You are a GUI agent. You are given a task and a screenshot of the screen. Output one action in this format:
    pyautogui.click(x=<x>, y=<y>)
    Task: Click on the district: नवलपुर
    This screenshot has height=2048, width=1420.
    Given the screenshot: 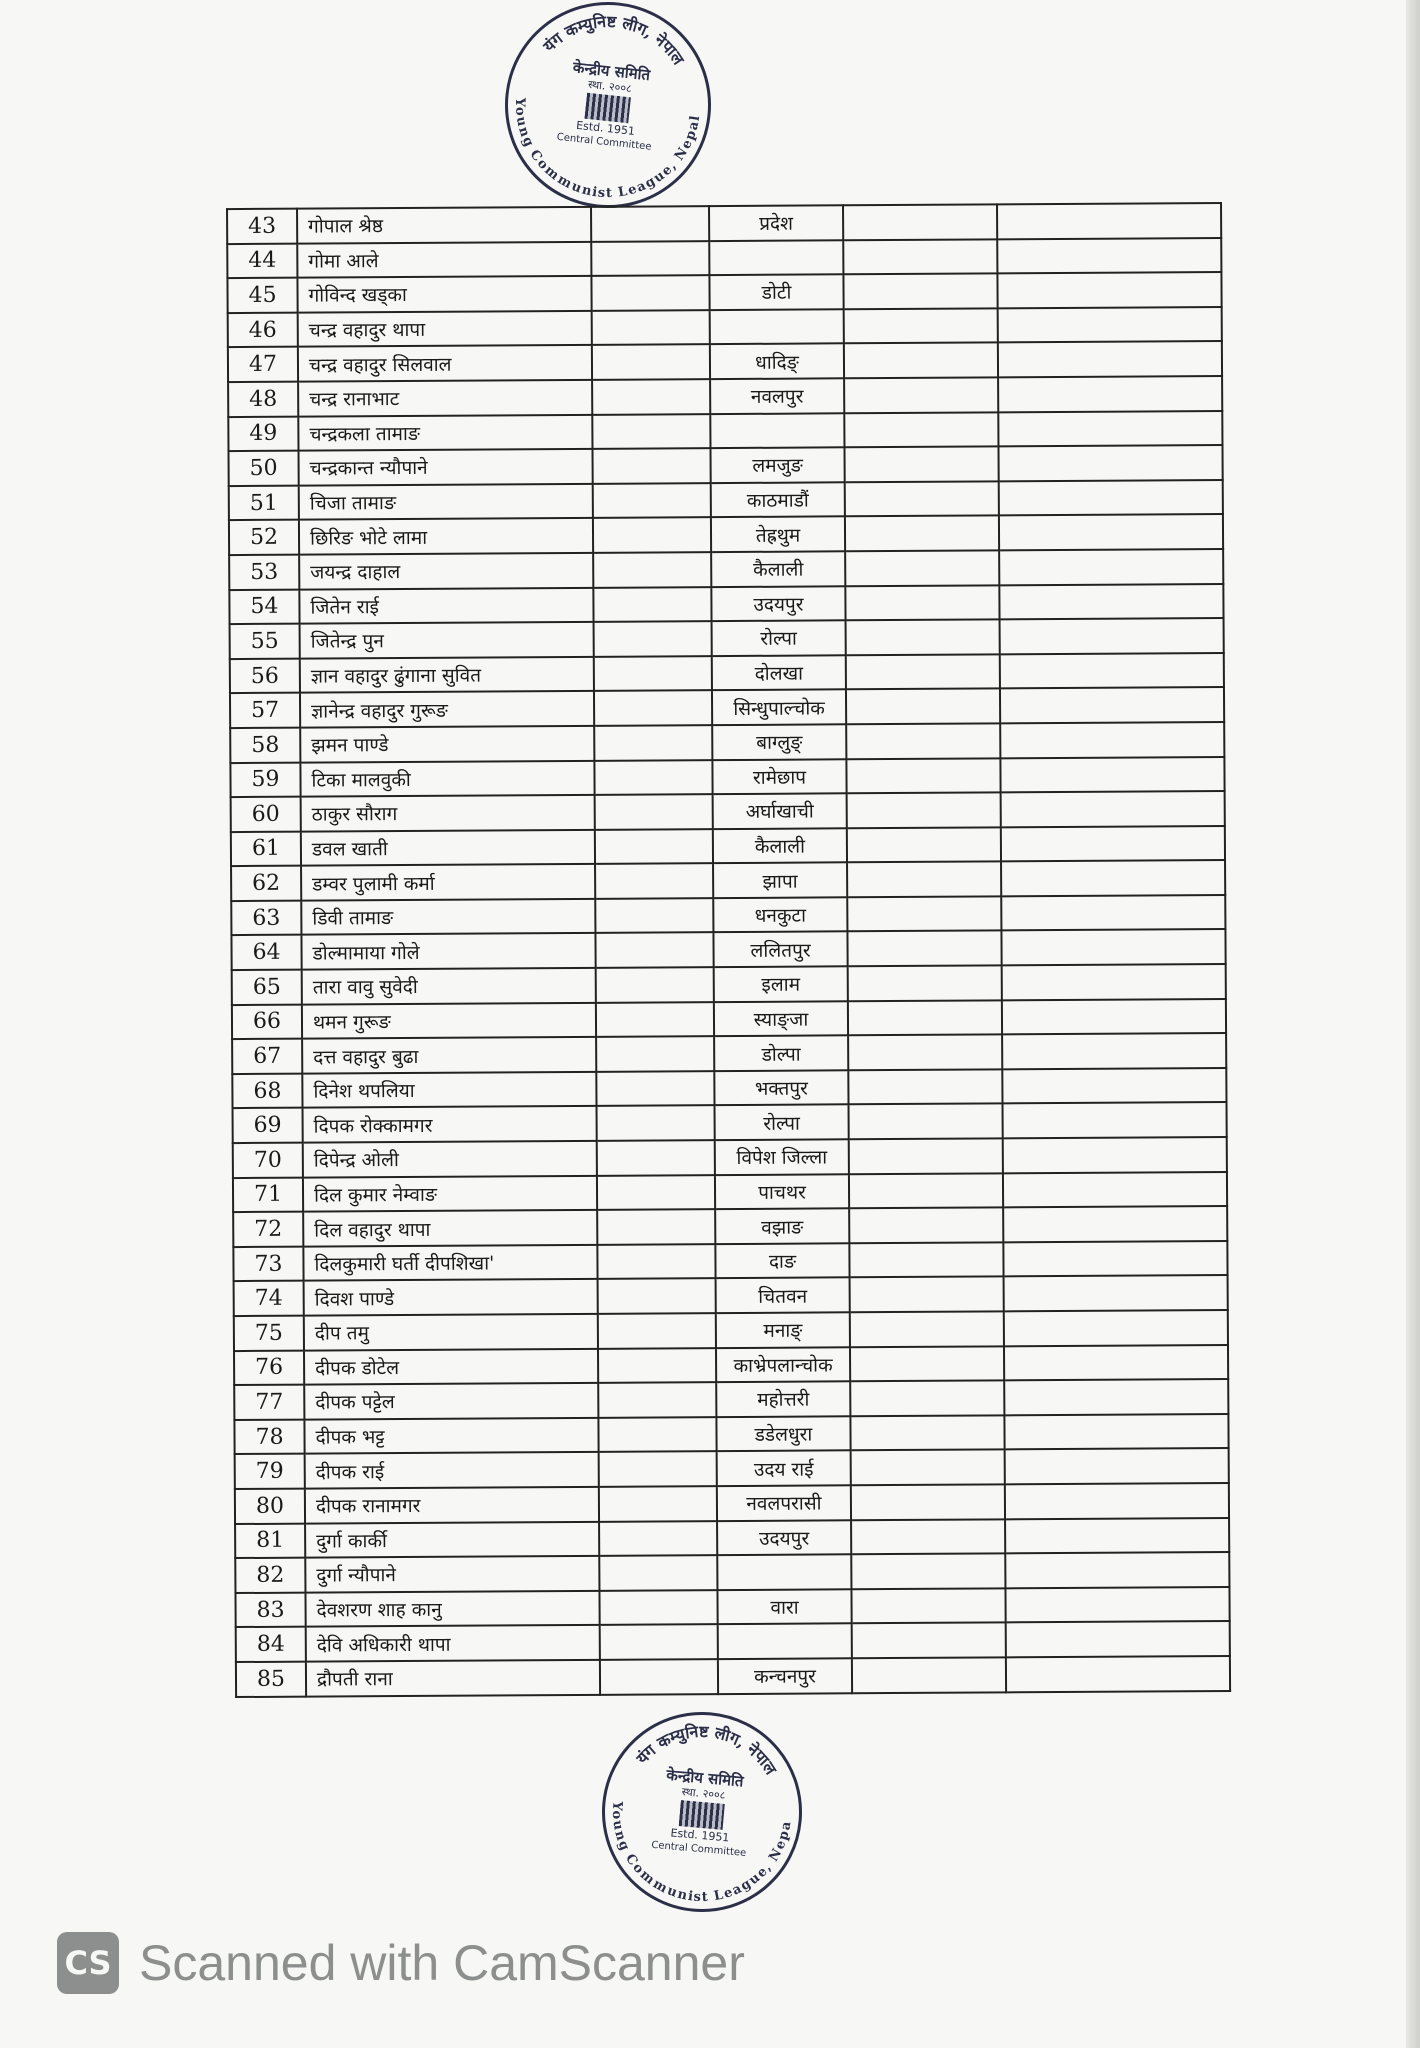 What is the action you would take?
    pyautogui.click(x=777, y=396)
    